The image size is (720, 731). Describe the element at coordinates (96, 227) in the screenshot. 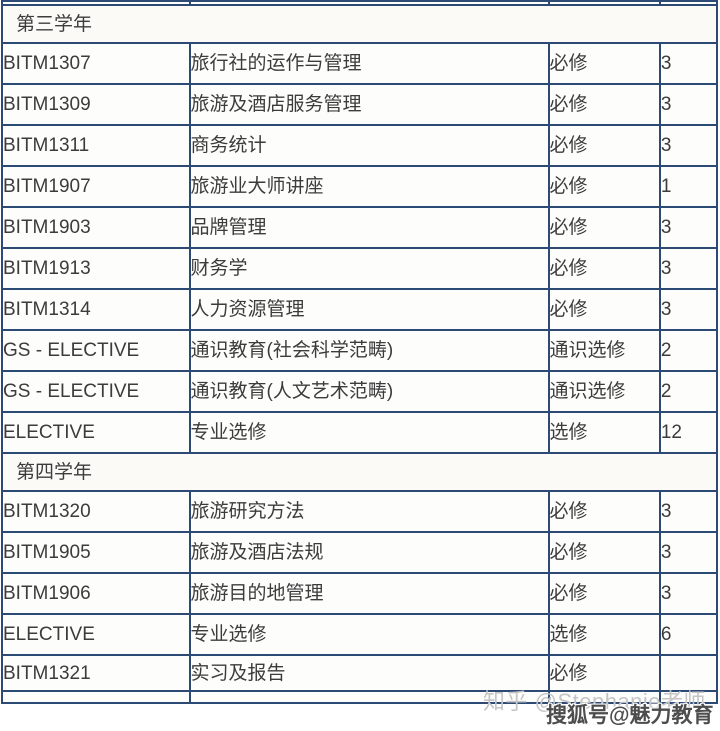

I see `table-cell-code: BITM1903` at that location.